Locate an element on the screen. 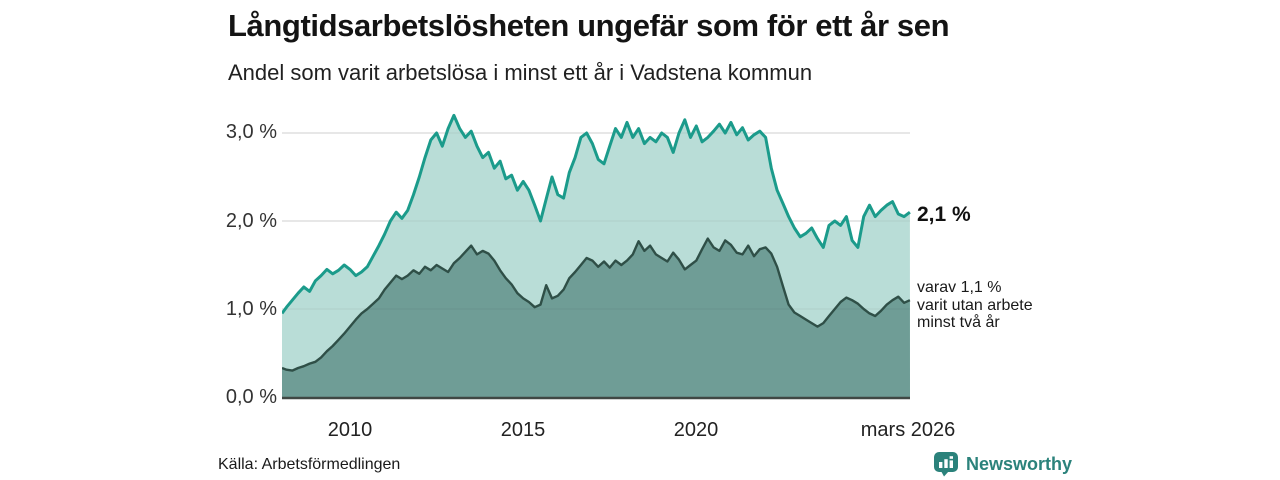 The height and width of the screenshot is (480, 1280). y-axis-label-2: 2,0 % is located at coordinates (251, 221).